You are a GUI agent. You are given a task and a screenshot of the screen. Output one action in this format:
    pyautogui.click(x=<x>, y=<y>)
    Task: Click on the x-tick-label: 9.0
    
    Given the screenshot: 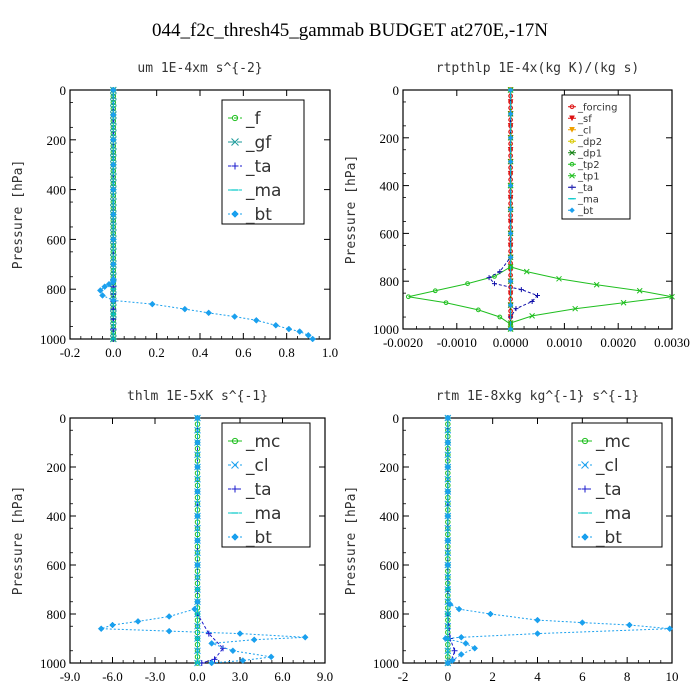 What is the action you would take?
    pyautogui.click(x=325, y=676)
    